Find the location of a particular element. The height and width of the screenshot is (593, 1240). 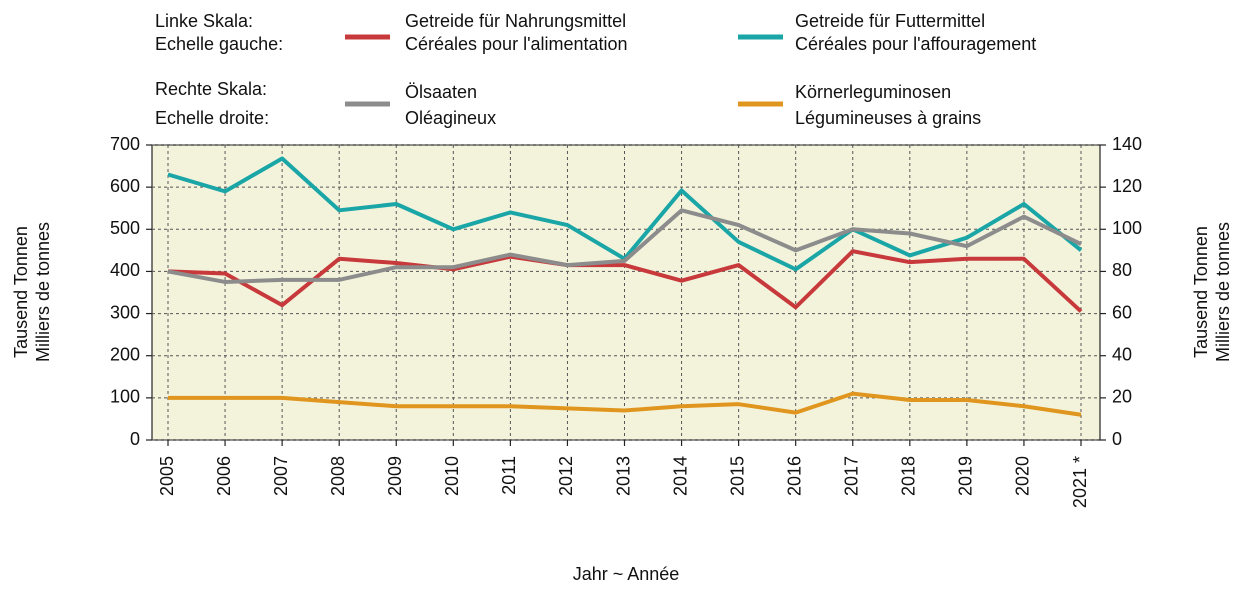

y2-tick-label: 100 is located at coordinates (1127, 228).